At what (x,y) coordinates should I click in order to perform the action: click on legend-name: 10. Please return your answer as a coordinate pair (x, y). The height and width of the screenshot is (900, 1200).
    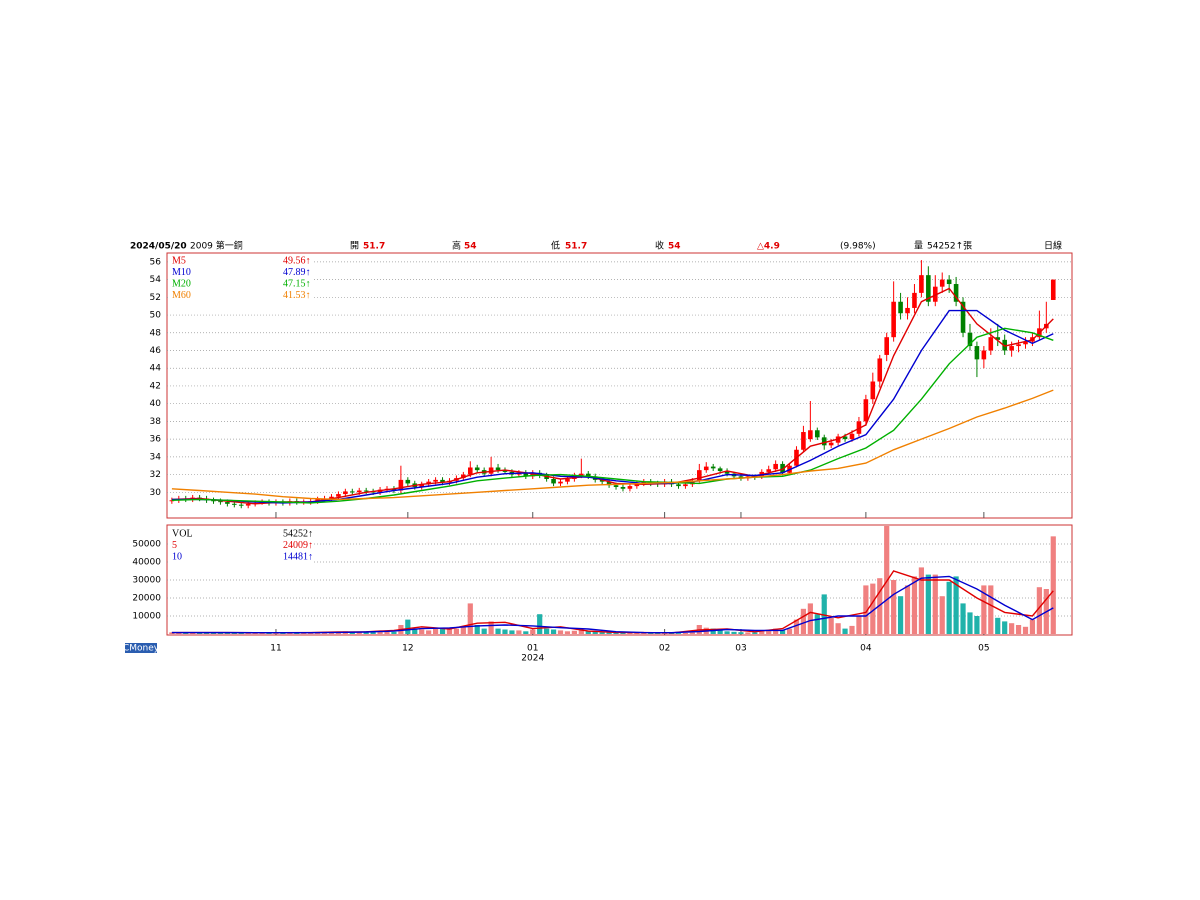
    Looking at the image, I should click on (177, 556).